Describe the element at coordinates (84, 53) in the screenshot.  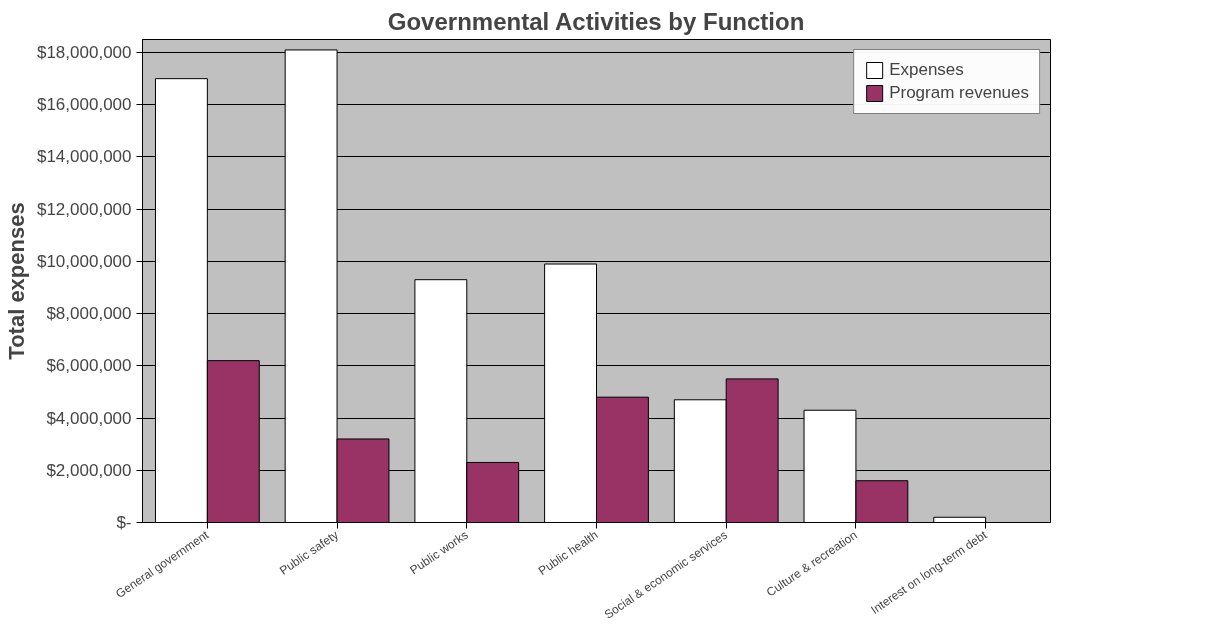
I see `y-tick-label: $18,000,000` at that location.